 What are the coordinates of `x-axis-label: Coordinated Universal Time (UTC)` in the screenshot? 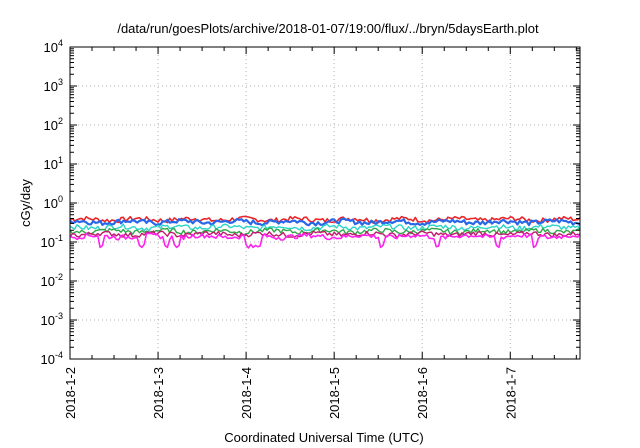 It's located at (323, 437).